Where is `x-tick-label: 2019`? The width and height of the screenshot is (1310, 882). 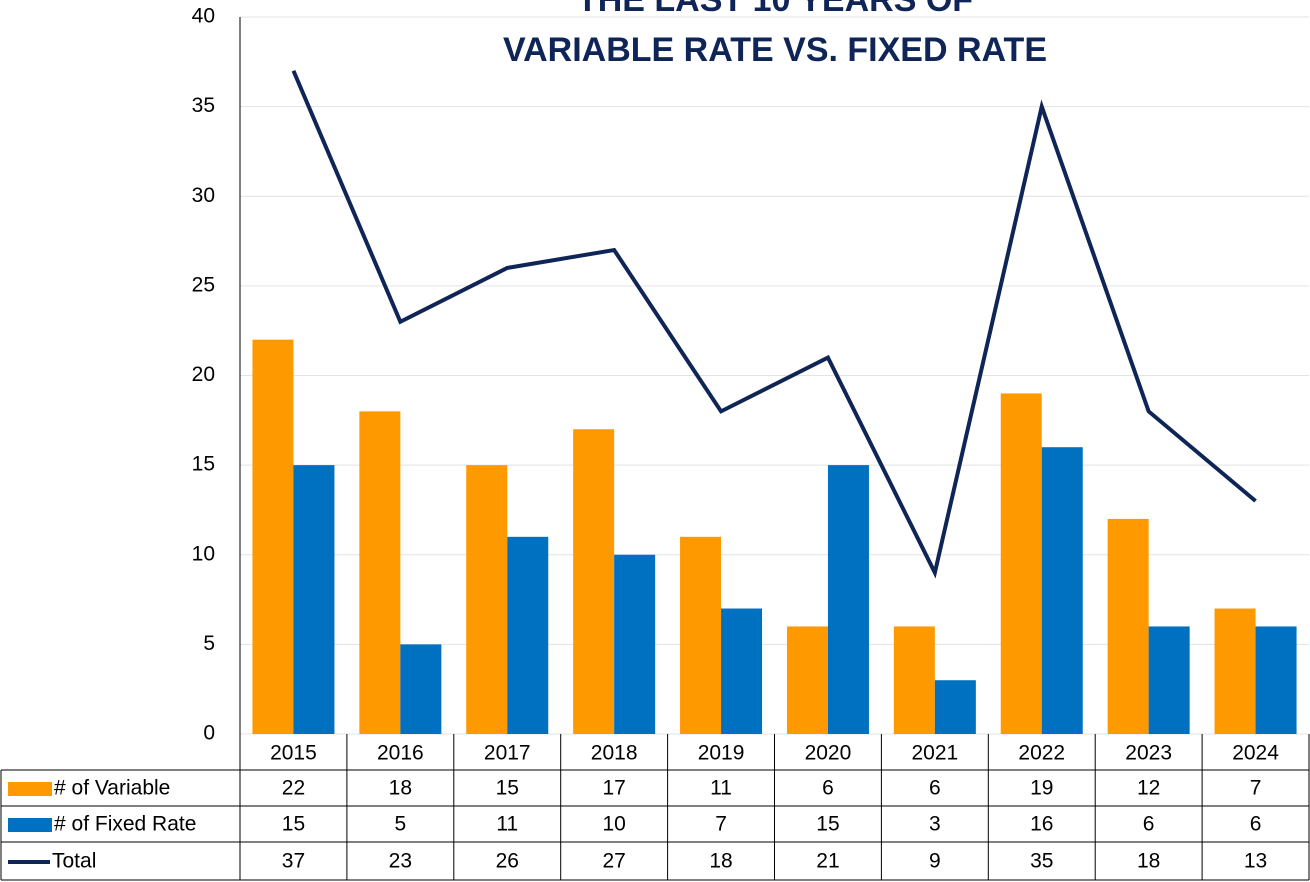
x-tick-label: 2019 is located at coordinates (721, 753).